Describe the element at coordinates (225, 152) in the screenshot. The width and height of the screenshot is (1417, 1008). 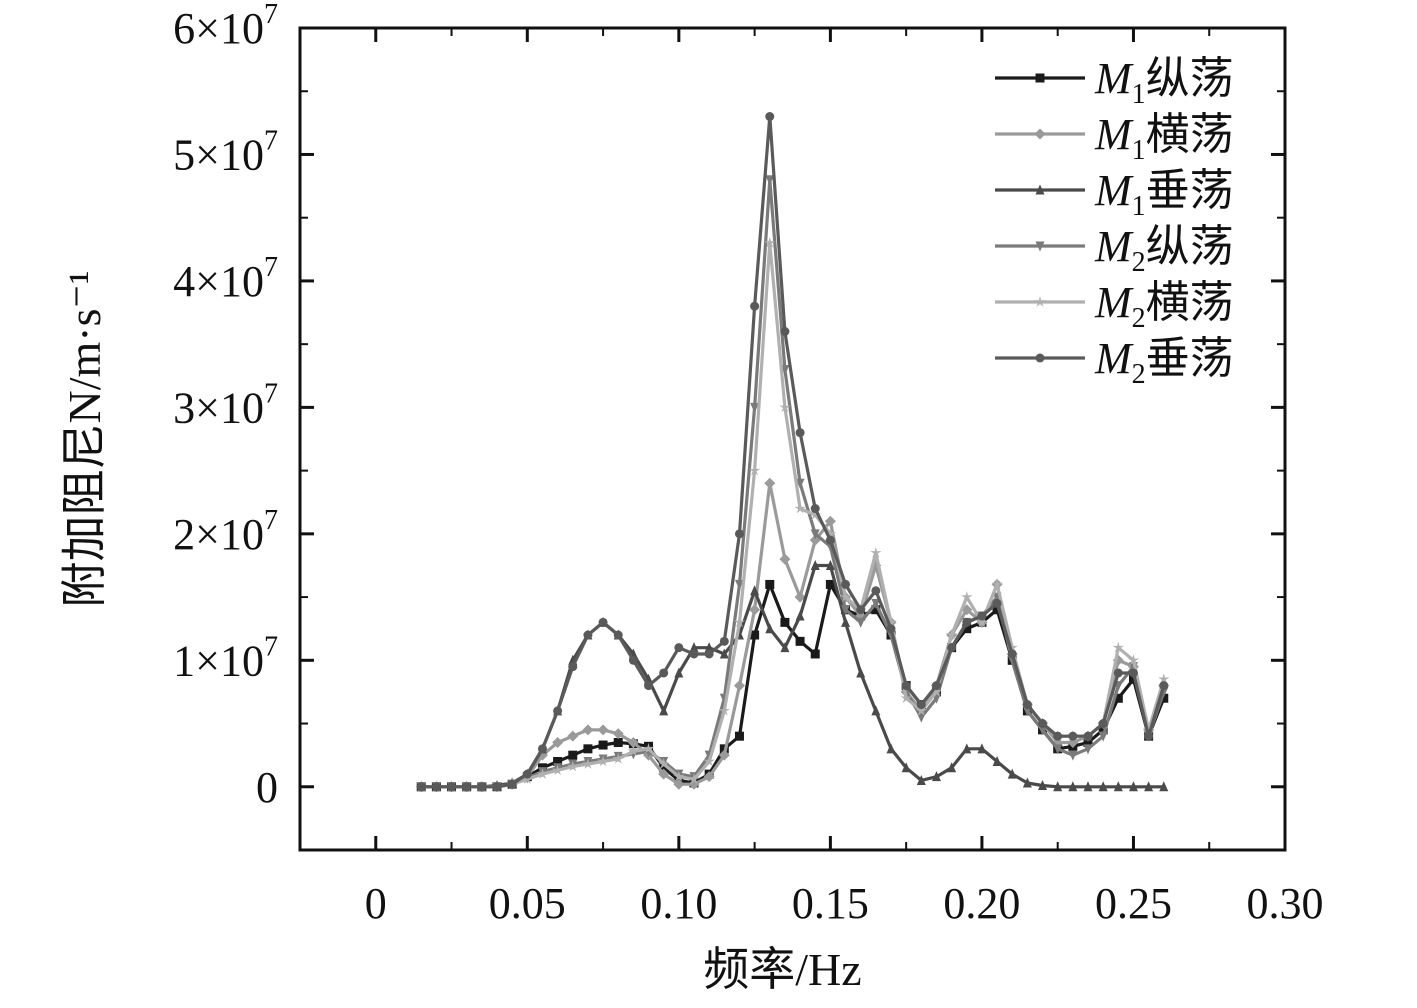
I see `y-tick-label: 5×10⁷` at that location.